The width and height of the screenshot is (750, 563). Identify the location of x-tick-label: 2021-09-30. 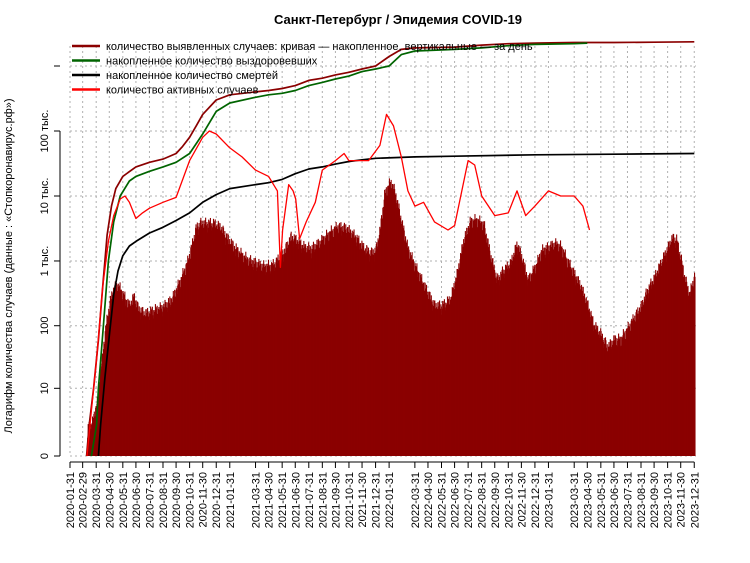
(336, 500).